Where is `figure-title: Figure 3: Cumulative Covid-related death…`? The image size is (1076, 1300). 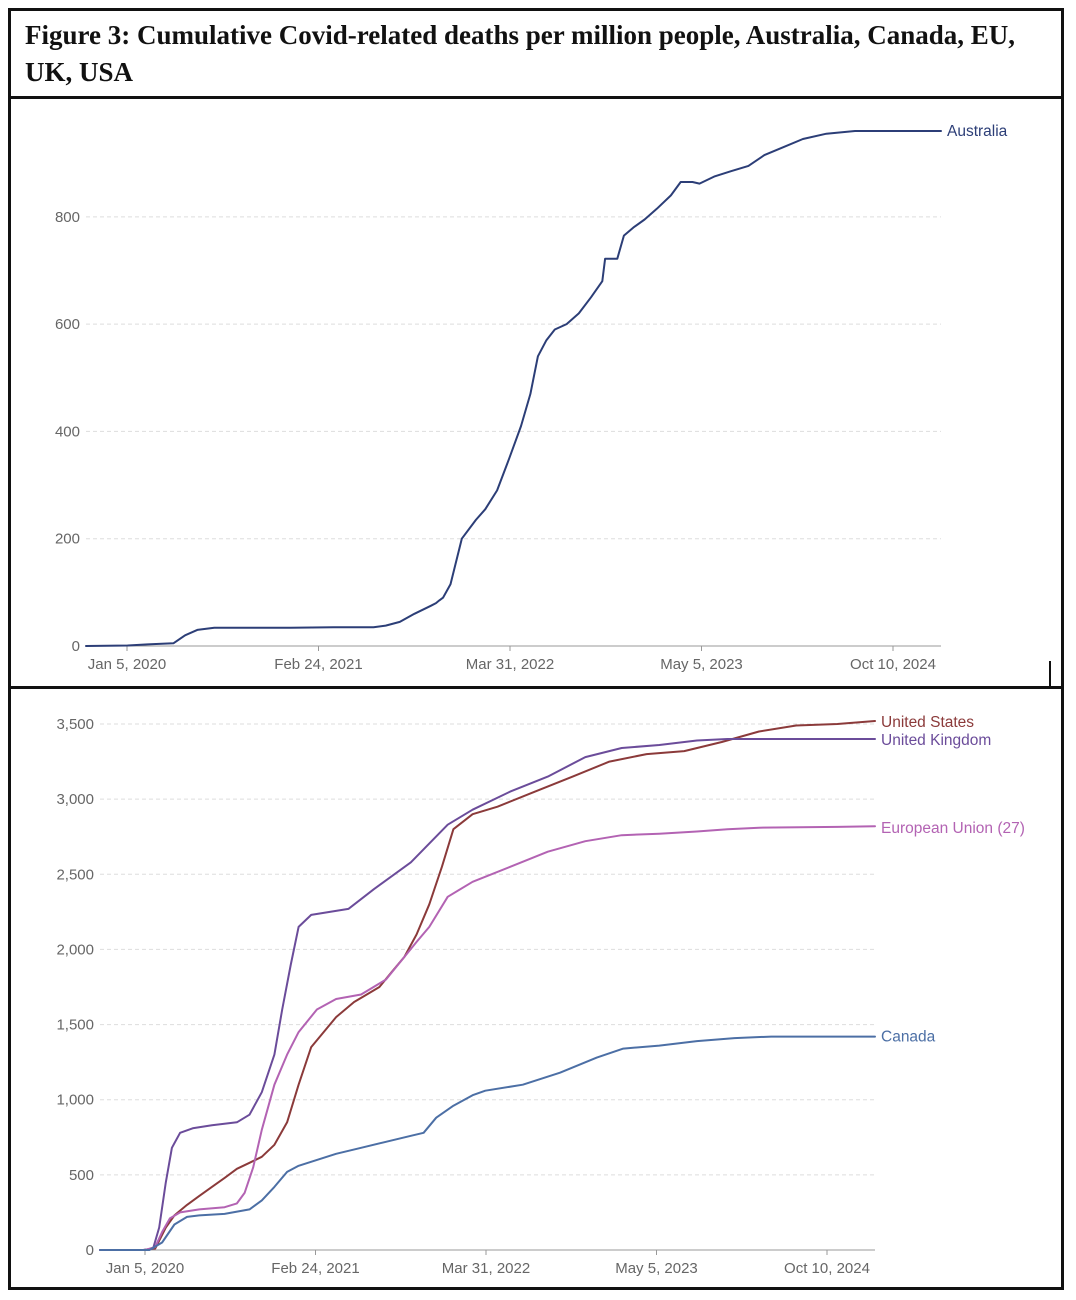 figure-title: Figure 3: Cumulative Covid-related death… is located at coordinates (536, 55).